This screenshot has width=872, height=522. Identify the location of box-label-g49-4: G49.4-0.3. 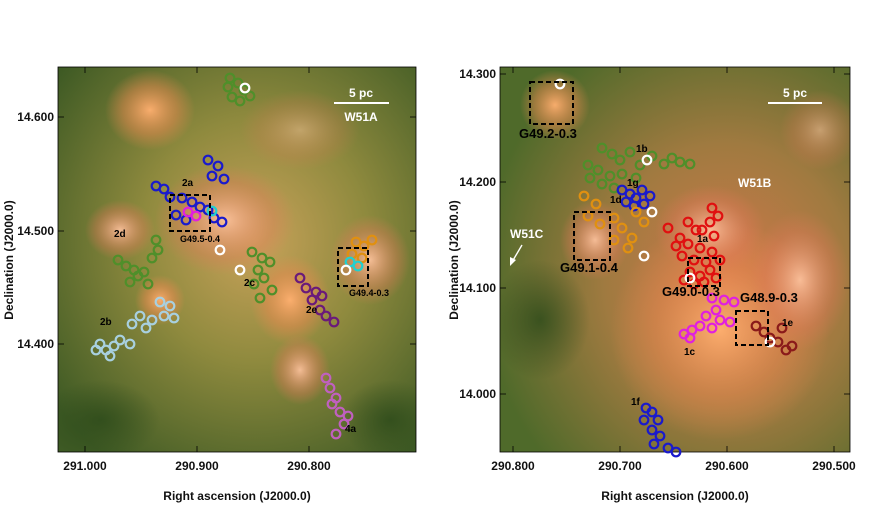
(369, 293).